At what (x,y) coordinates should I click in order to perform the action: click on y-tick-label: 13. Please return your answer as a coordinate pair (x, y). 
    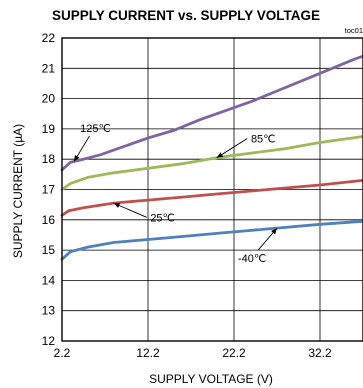
    Looking at the image, I should click on (49, 311).